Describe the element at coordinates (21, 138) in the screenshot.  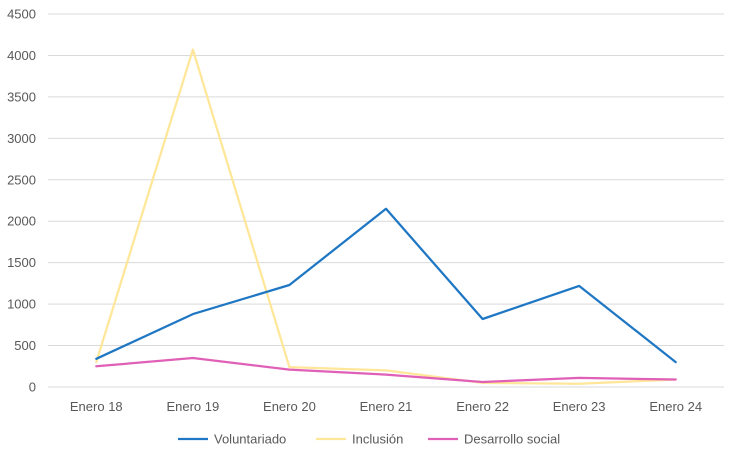
I see `y-tick-label: 3000` at that location.